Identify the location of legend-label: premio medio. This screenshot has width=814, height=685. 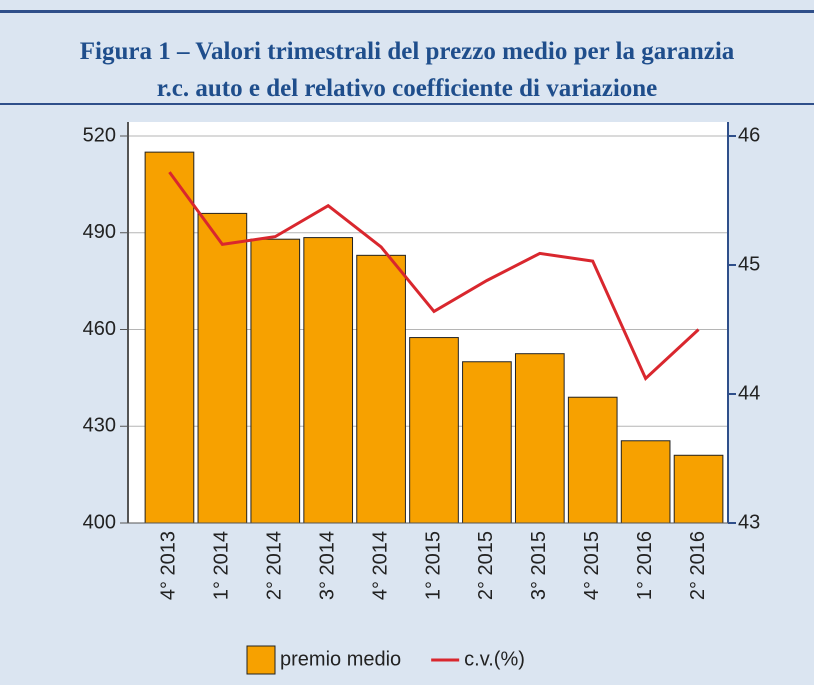
(340, 659).